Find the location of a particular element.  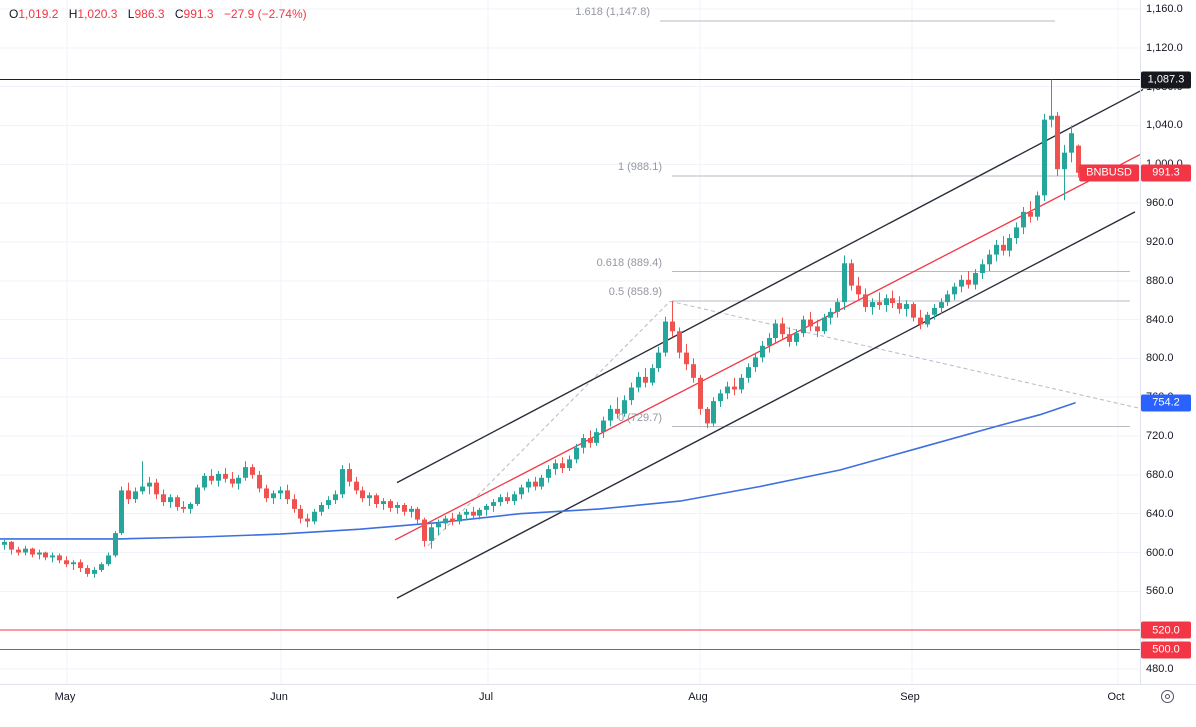

price-axis-label: 560.0 is located at coordinates (1160, 591).